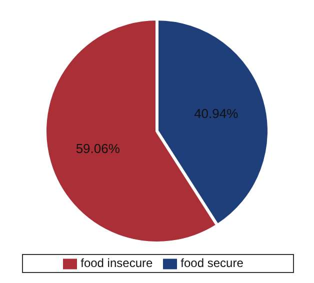 This screenshot has width=314, height=283. Describe the element at coordinates (212, 263) in the screenshot. I see `legend-label: food secure` at that location.